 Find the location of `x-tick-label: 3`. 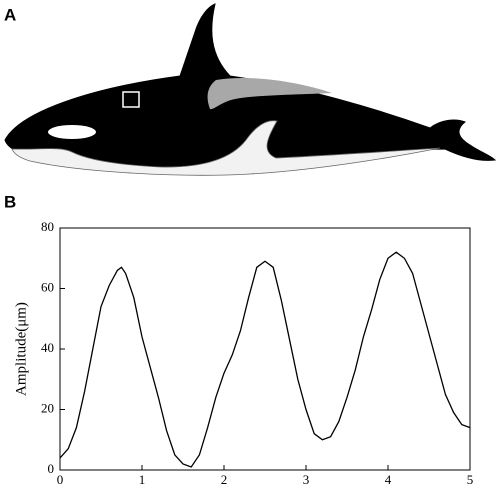

x-tick-label: 3 is located at coordinates (306, 479).